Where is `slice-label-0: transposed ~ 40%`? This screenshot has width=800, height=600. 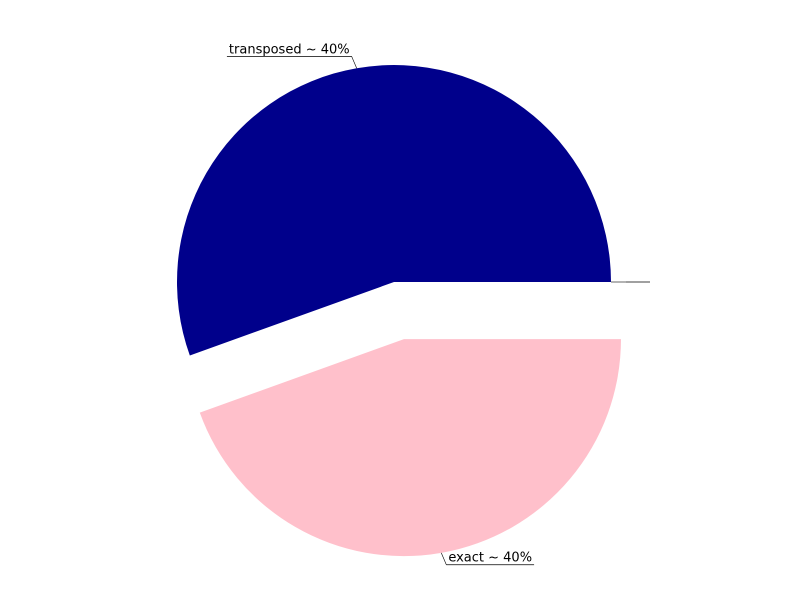
slice-label-0: transposed ~ 40% is located at coordinates (289, 49).